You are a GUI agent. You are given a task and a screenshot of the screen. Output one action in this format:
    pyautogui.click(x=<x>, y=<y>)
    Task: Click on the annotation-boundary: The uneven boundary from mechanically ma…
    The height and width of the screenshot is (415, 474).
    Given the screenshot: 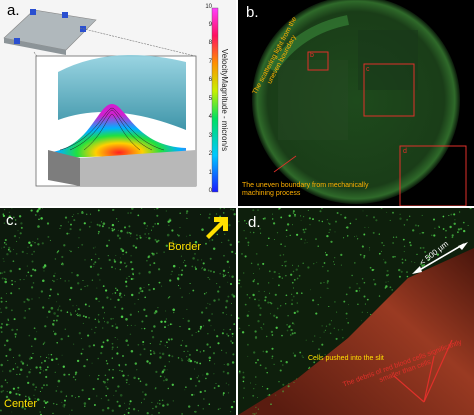 What is the action you would take?
    pyautogui.click(x=305, y=189)
    